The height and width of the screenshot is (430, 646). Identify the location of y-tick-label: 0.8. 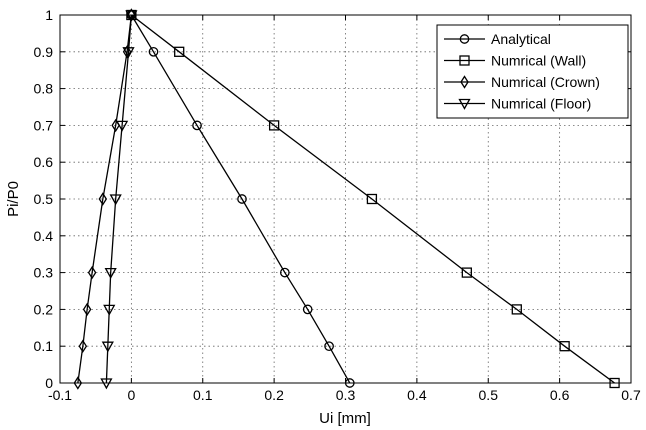
(44, 89).